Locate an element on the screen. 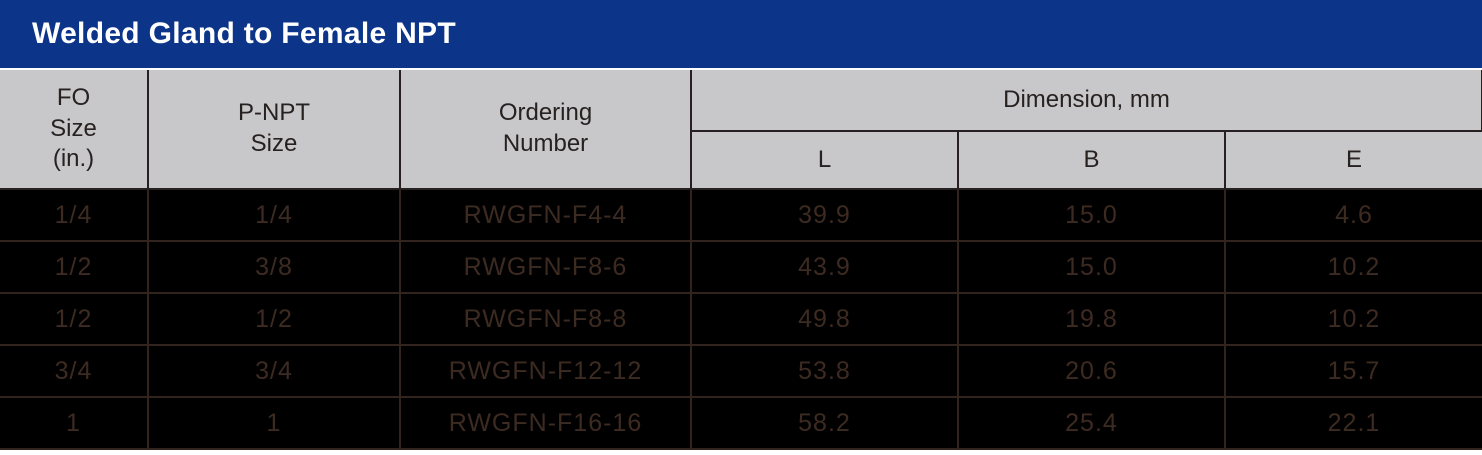 The height and width of the screenshot is (455, 1482). cell-pnpt-size: 3/4 is located at coordinates (274, 371).